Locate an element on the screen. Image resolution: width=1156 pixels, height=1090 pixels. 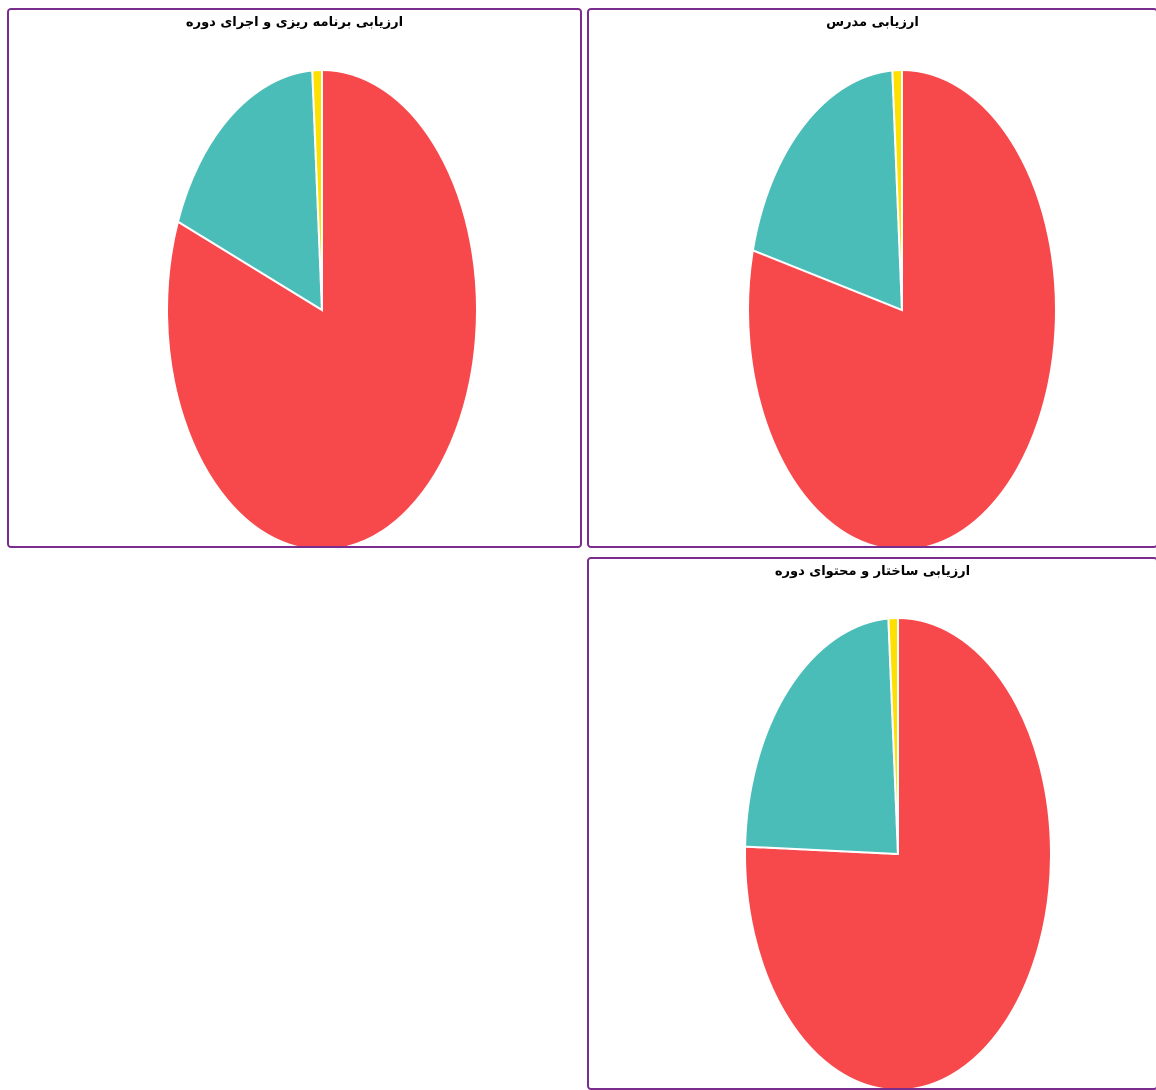
pie-chart-instructor is located at coordinates (902, 307).